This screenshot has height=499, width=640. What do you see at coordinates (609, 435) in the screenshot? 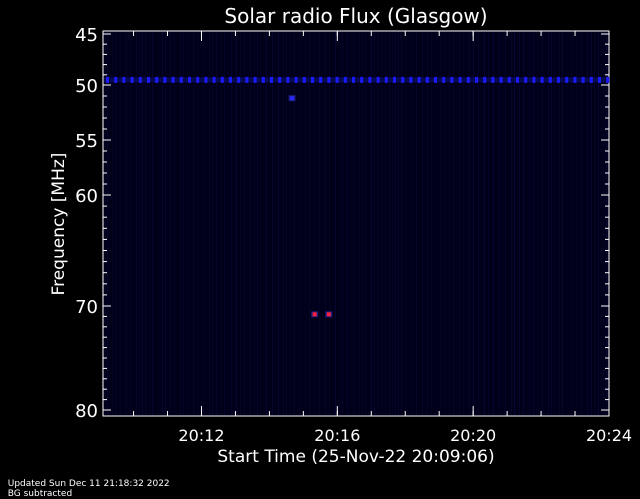
I see `x-tick-label-20:24: 20:24` at bounding box center [609, 435].